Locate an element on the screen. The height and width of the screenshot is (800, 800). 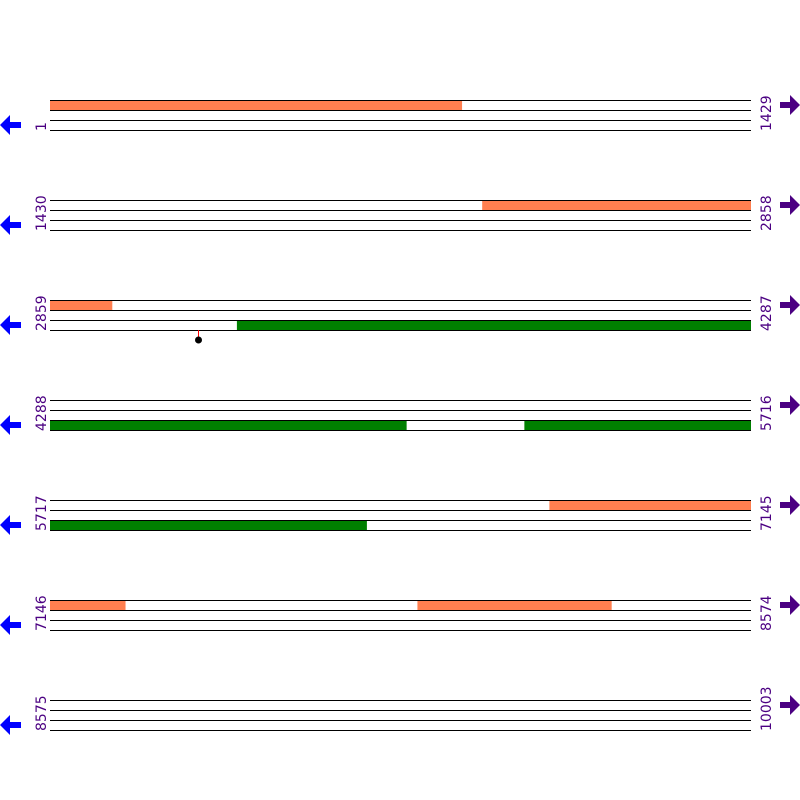
sequence-row: 7146 8574 is located at coordinates (400, 615).